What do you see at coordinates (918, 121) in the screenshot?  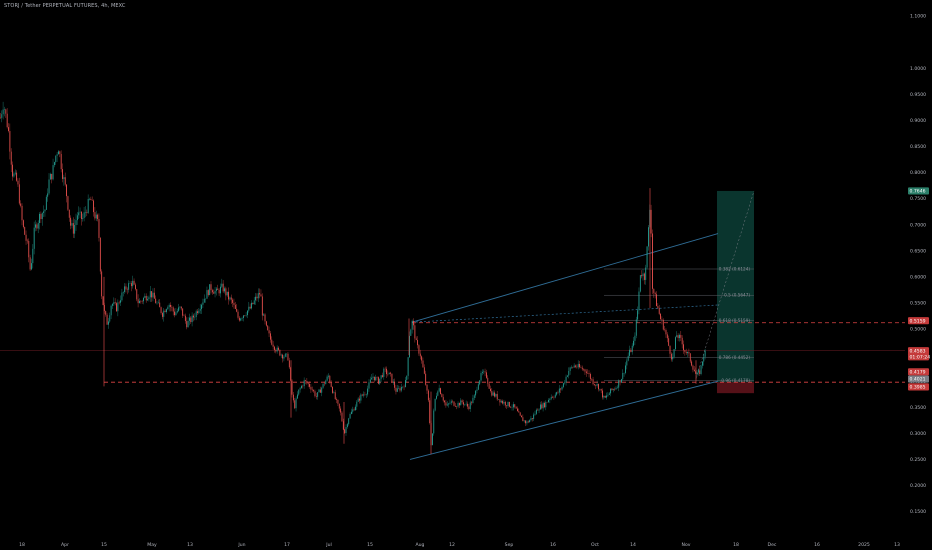 I see `y-tick-label: 0.9000` at bounding box center [918, 121].